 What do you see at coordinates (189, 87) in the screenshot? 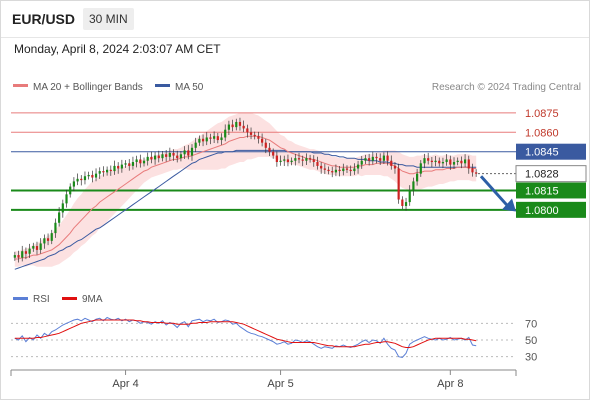
I see `ma50-legend-label: MA 50` at bounding box center [189, 87].